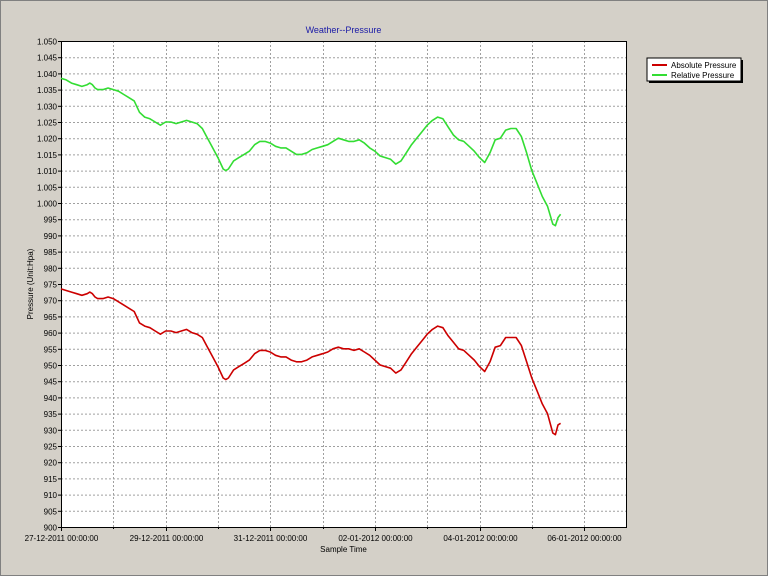 The width and height of the screenshot is (768, 576). Describe the element at coordinates (47, 106) in the screenshot. I see `y-tick-label: 1.030` at that location.